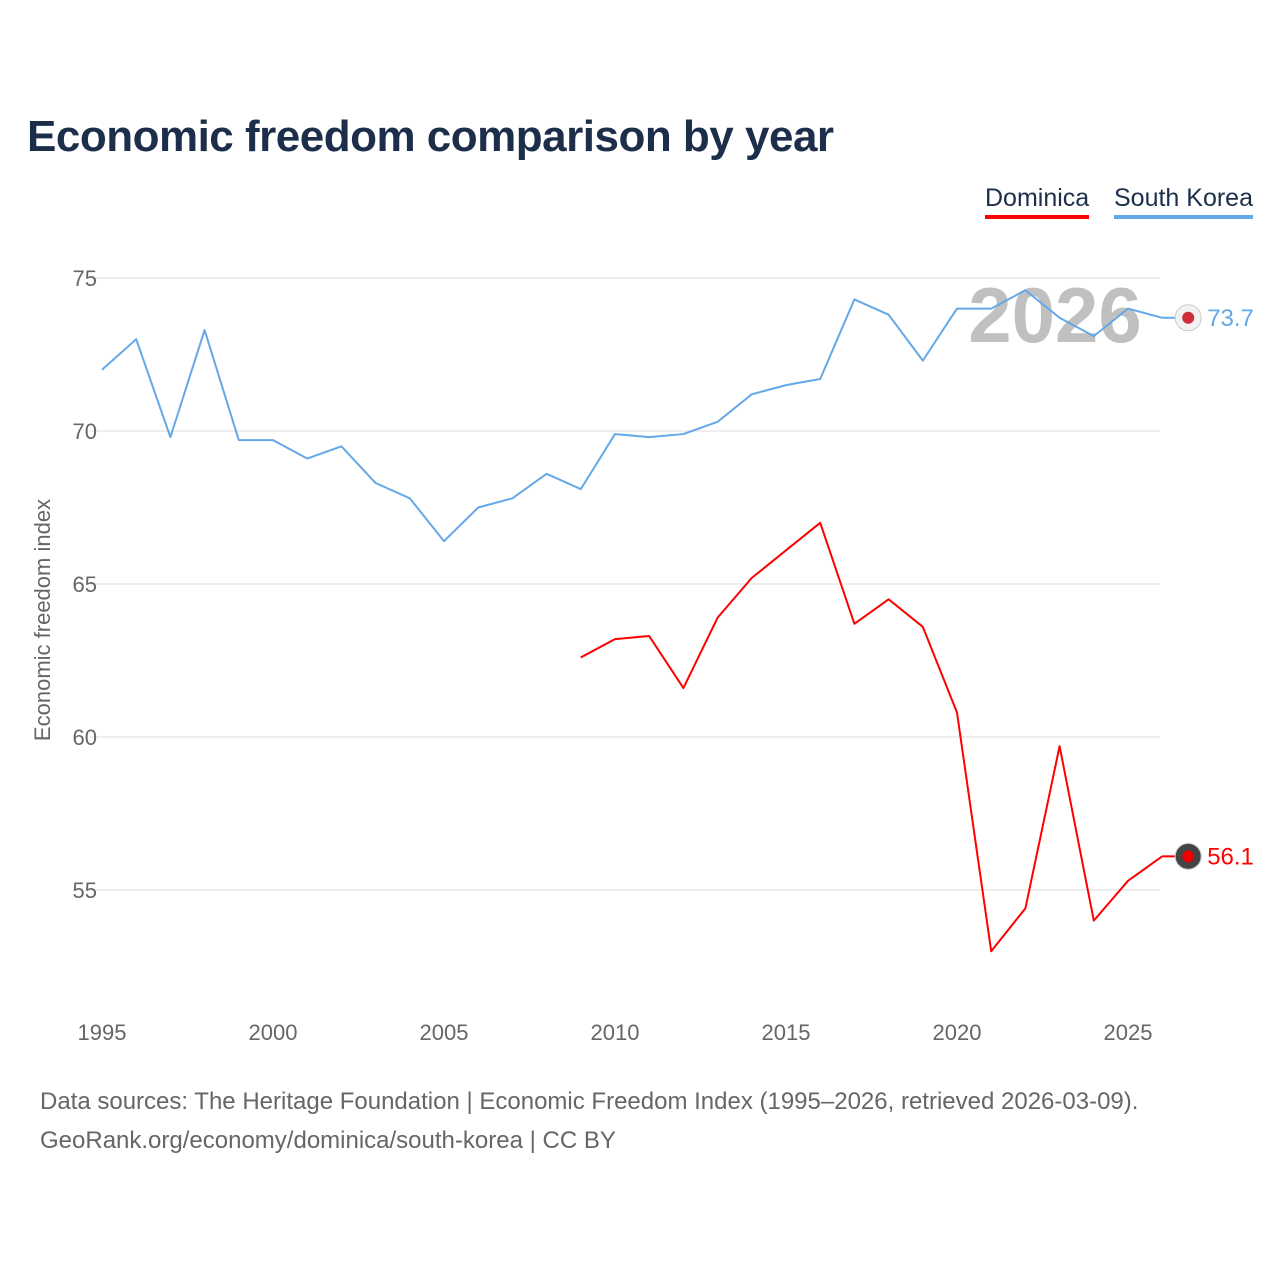  I want to click on x-tick-label: 2000, so click(273, 1032).